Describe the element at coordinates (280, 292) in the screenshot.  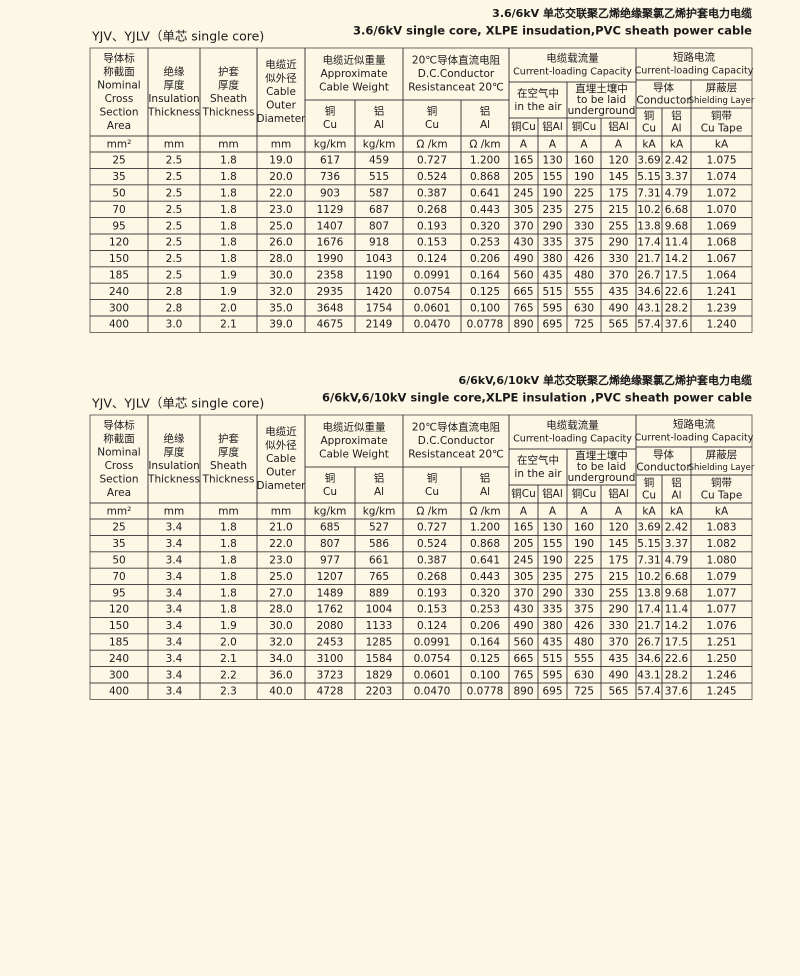
I see `data-text: 32.0` at that location.